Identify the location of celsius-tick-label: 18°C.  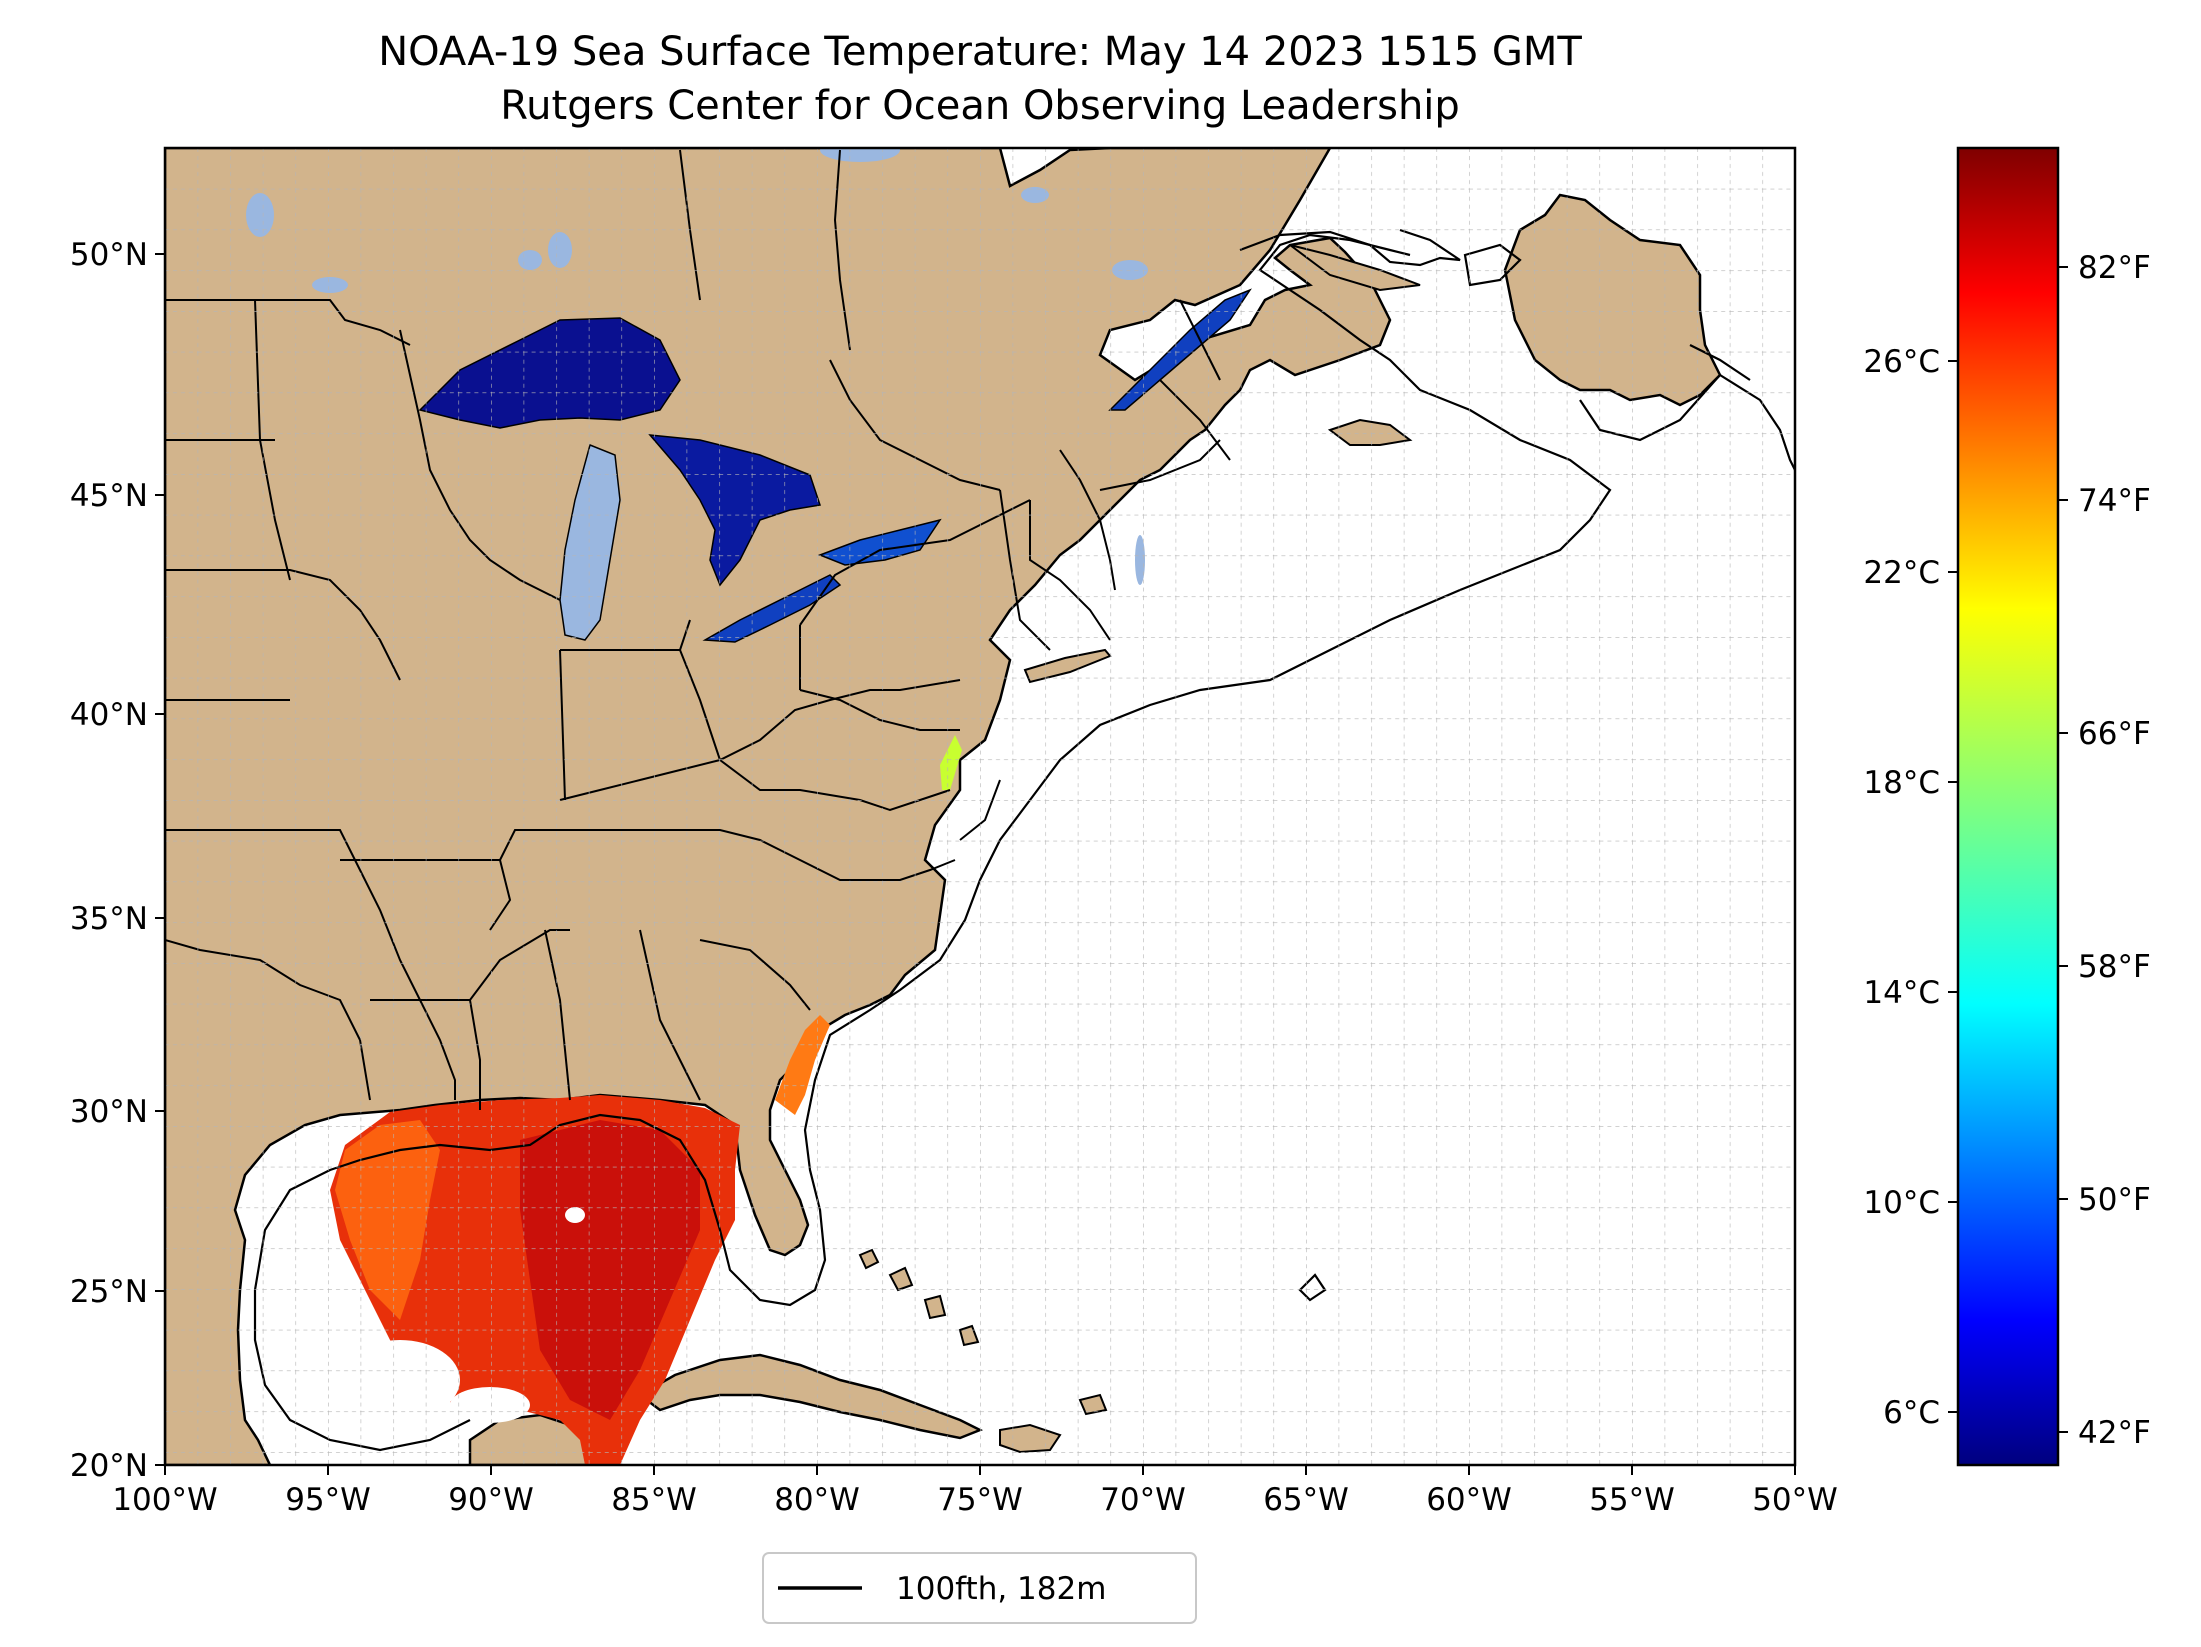
(1901, 783).